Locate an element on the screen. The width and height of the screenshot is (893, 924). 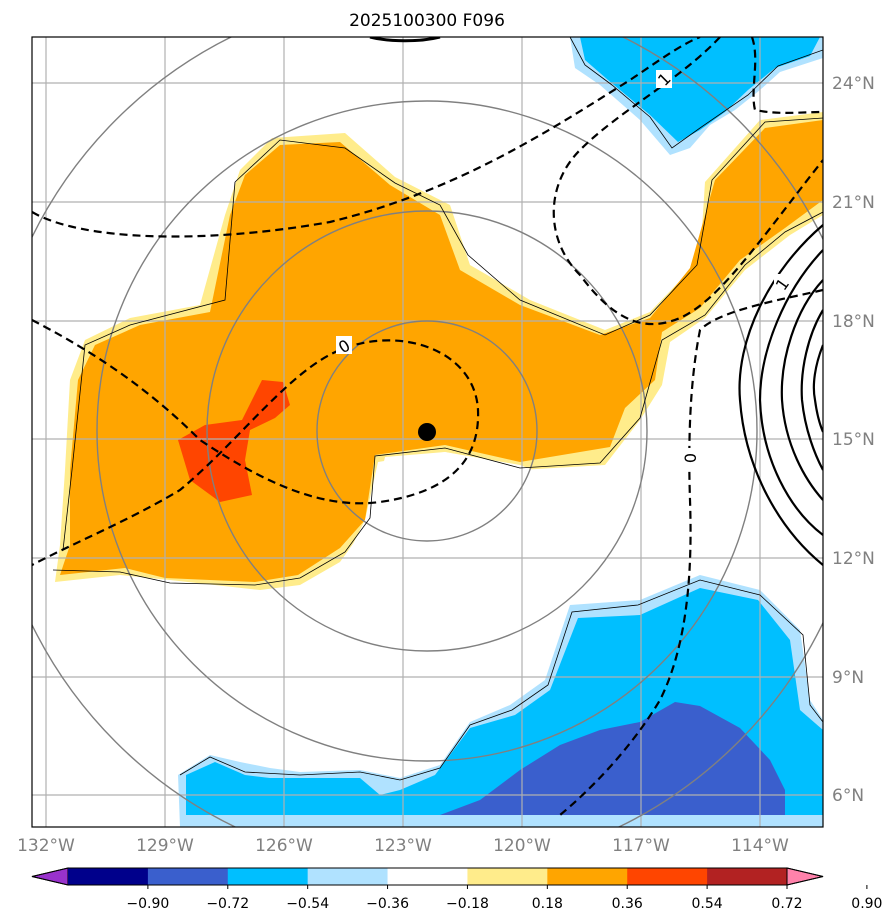
lat-label: 18°N is located at coordinates (853, 322).